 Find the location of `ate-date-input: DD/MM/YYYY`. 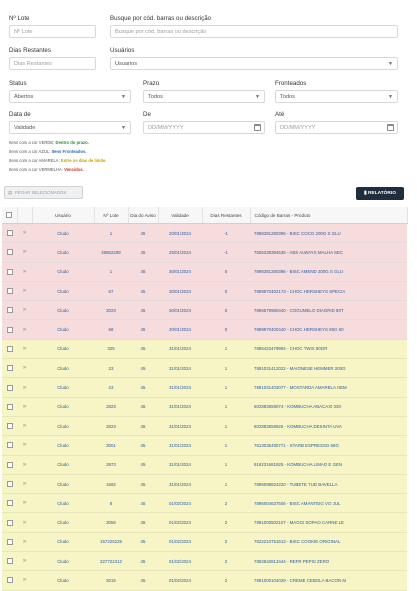

ate-date-input: DD/MM/YYYY is located at coordinates (336, 127).